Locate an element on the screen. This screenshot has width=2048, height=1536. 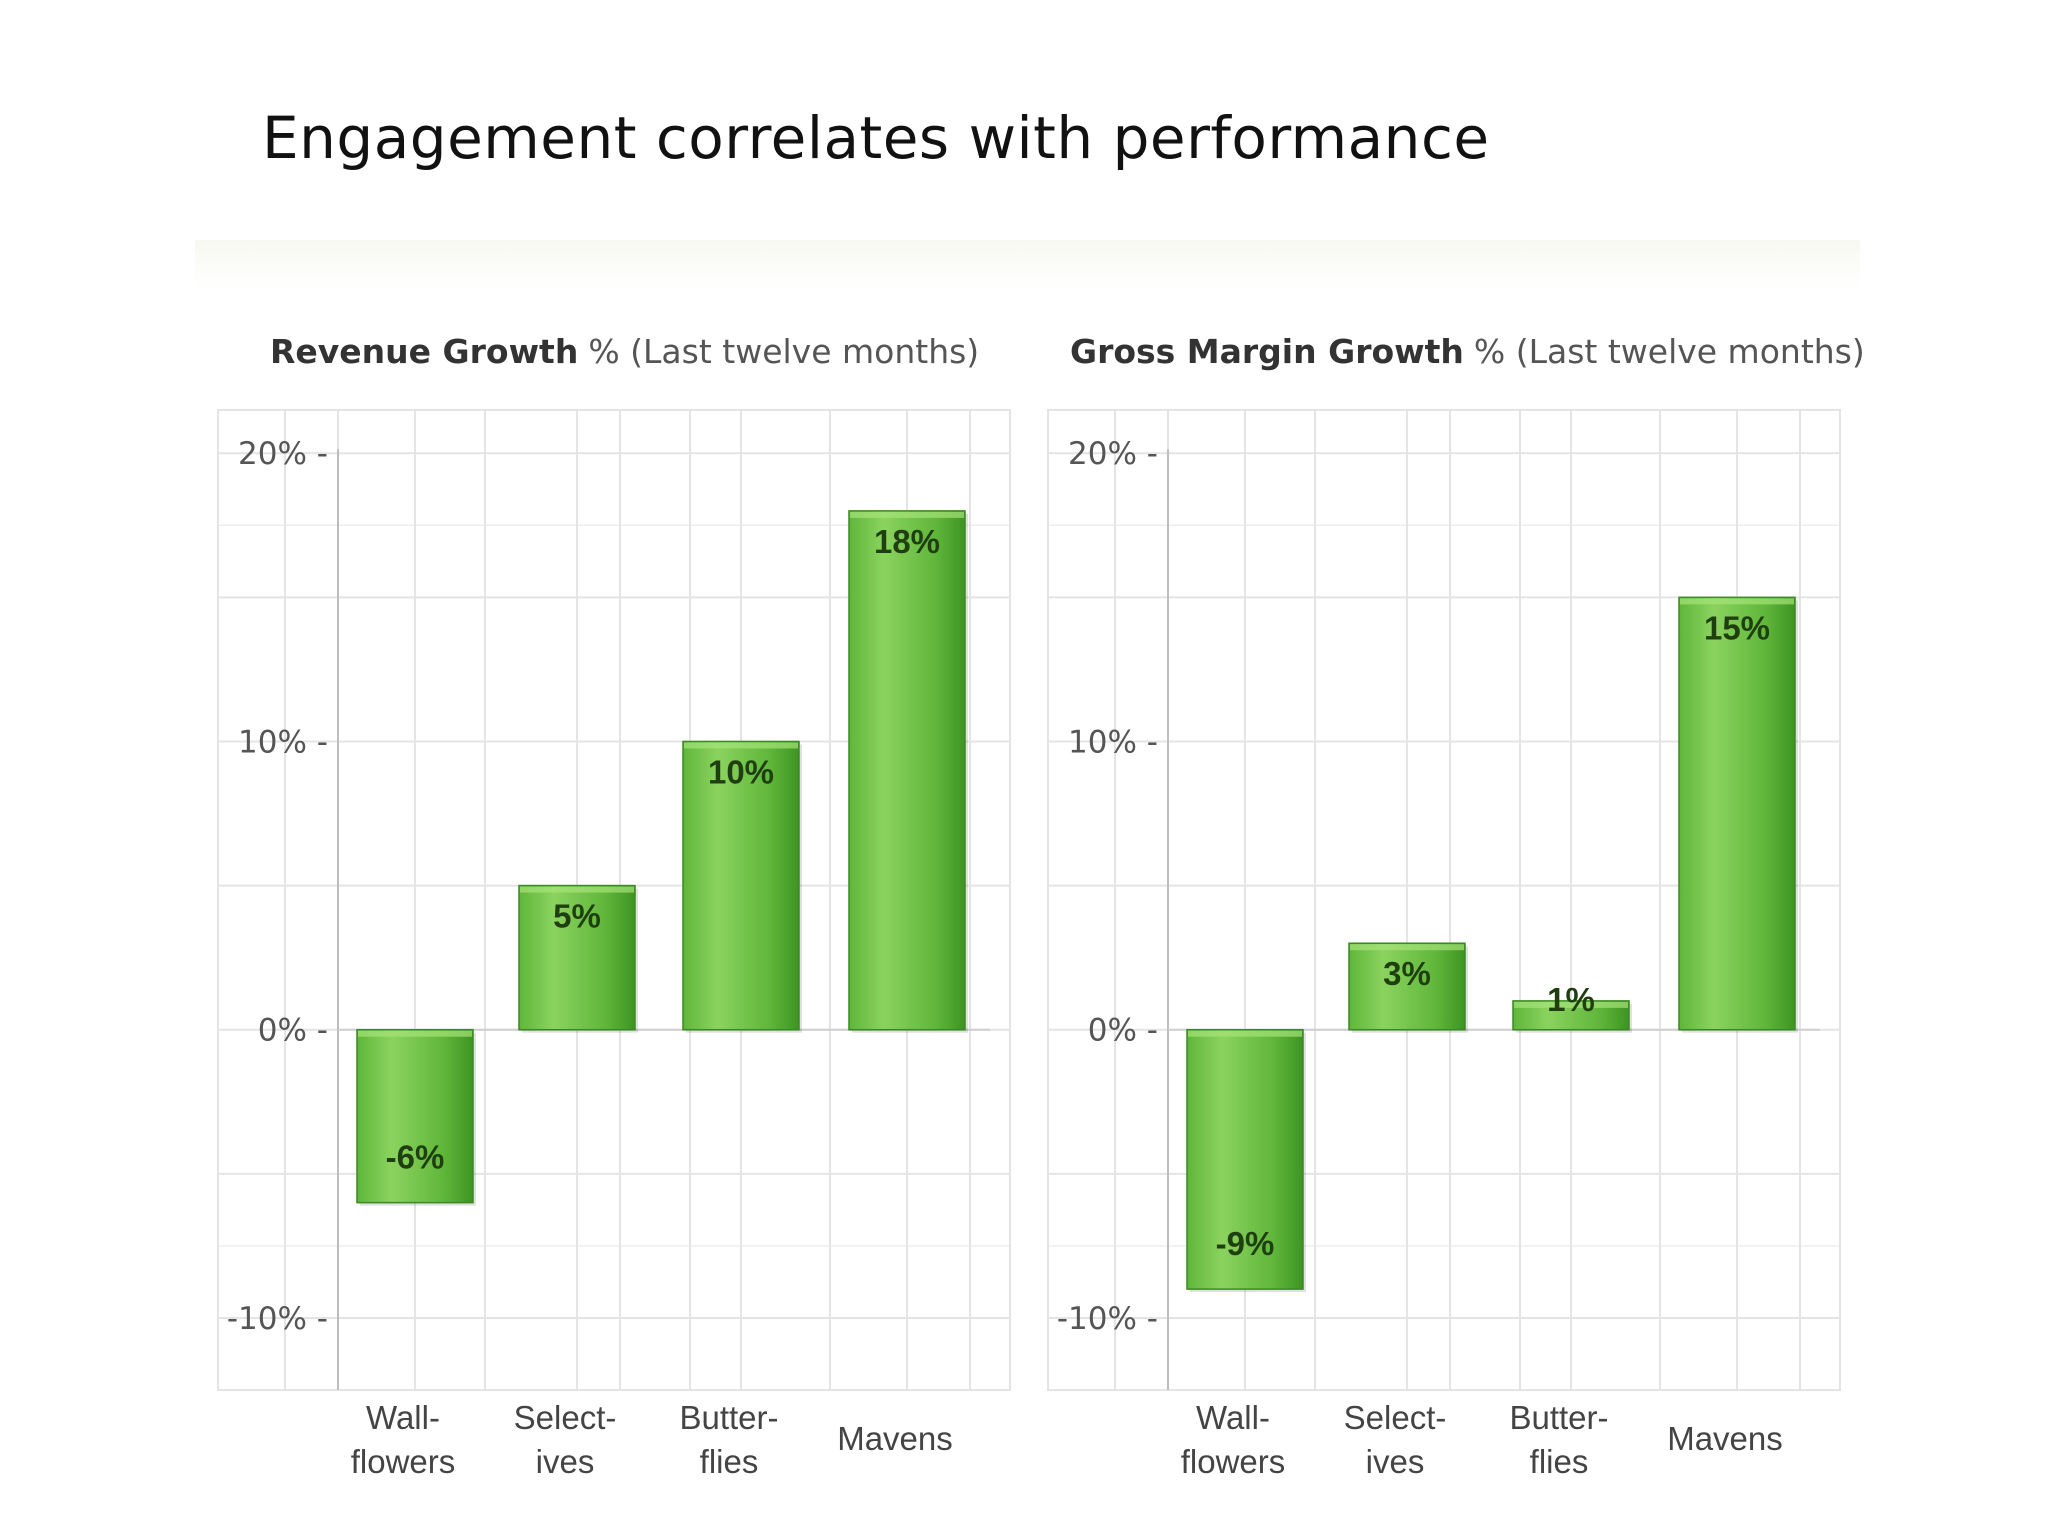
data-label: -6% is located at coordinates (415, 1157).